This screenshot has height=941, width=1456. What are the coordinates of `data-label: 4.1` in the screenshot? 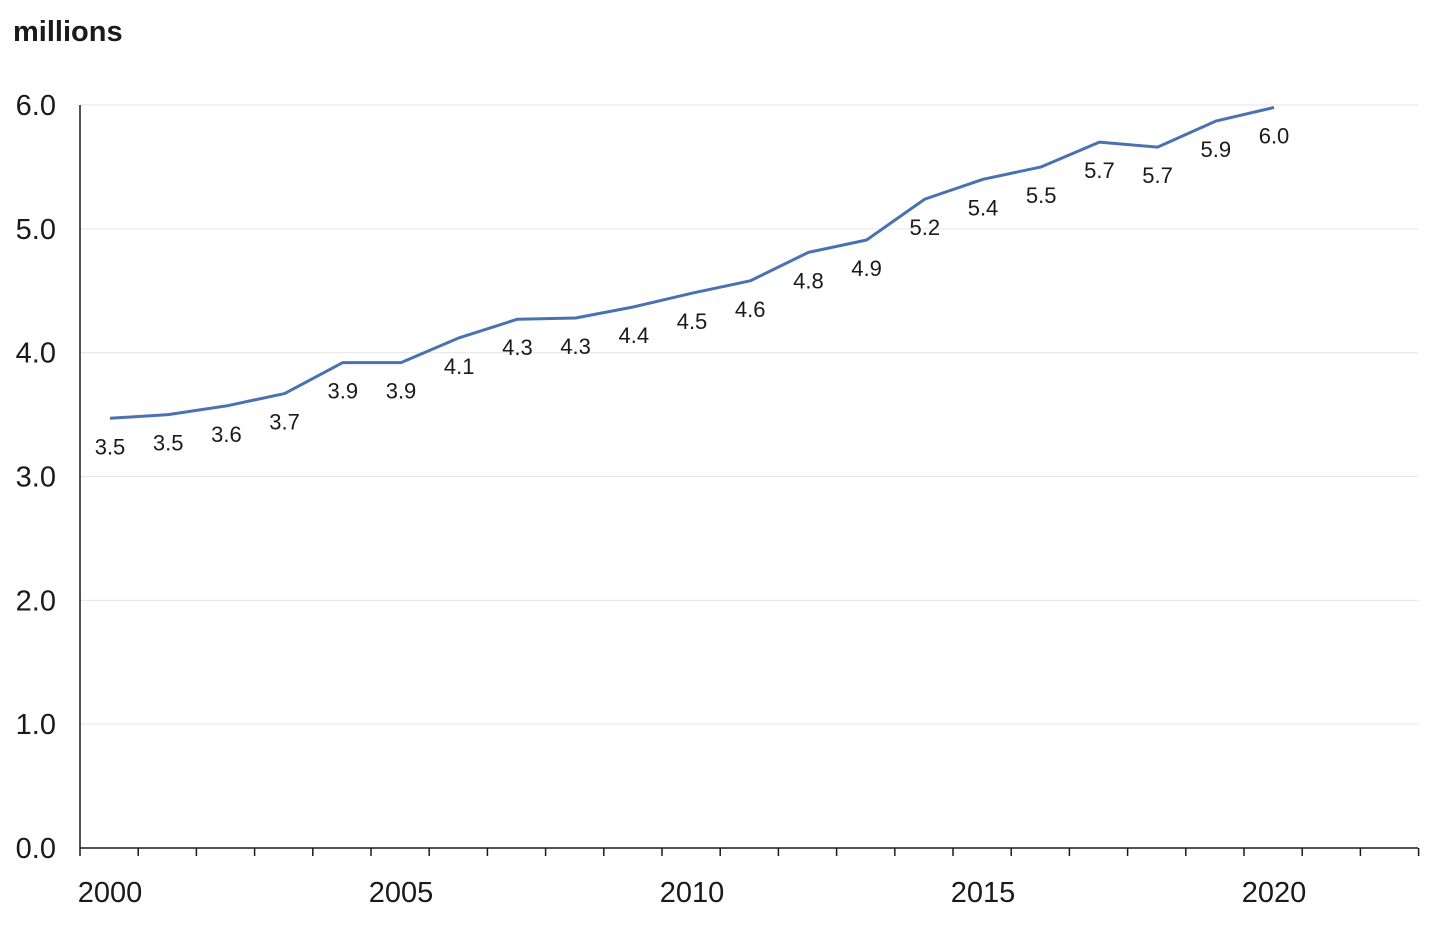 It's located at (459, 366).